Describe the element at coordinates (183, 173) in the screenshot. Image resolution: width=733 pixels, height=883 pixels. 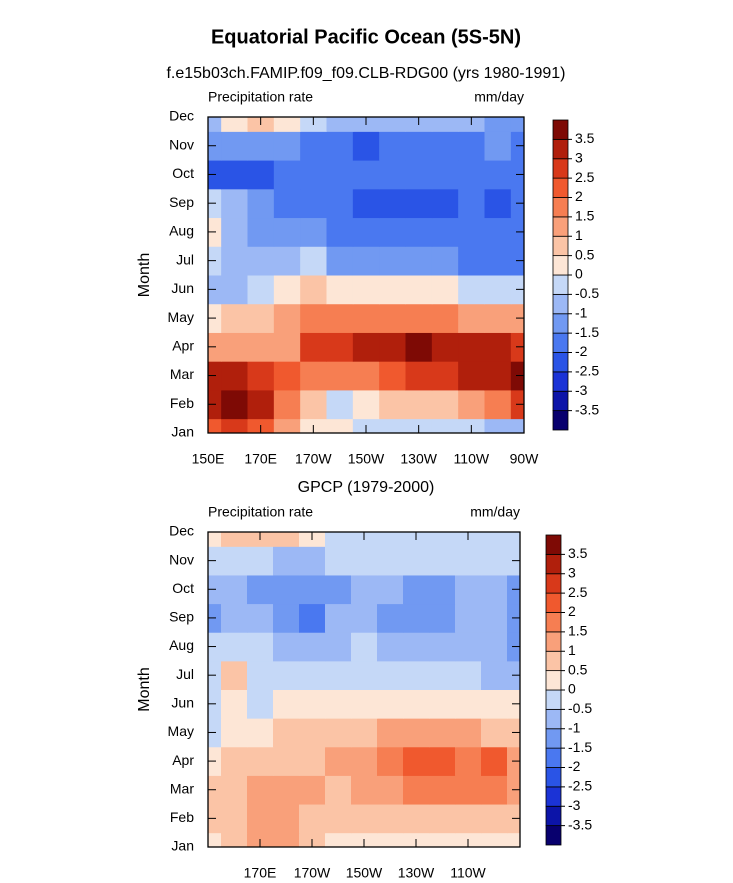
I see `y-tick-label: Oct` at that location.